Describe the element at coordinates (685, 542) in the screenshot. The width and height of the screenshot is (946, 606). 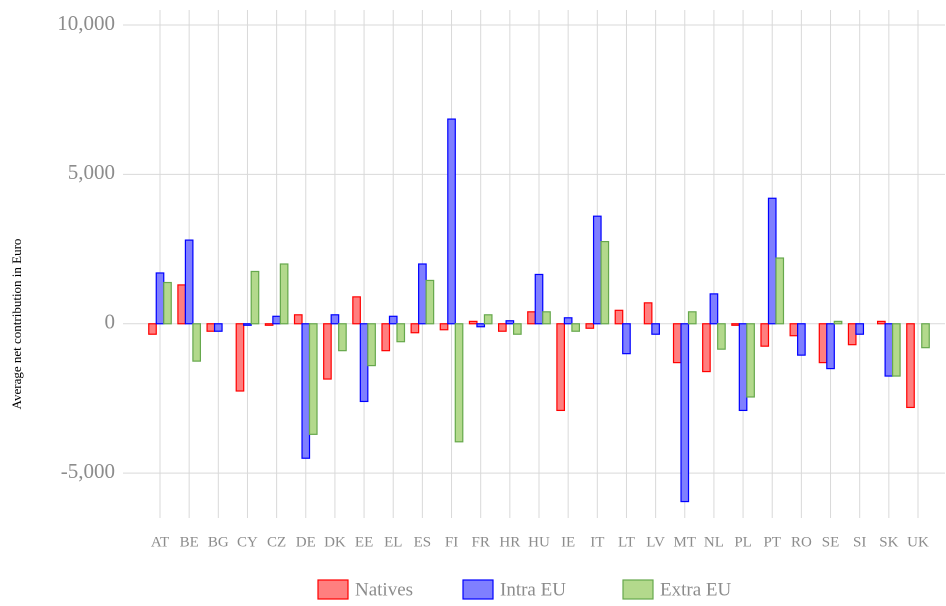
I see `x-tick-label: MT` at that location.